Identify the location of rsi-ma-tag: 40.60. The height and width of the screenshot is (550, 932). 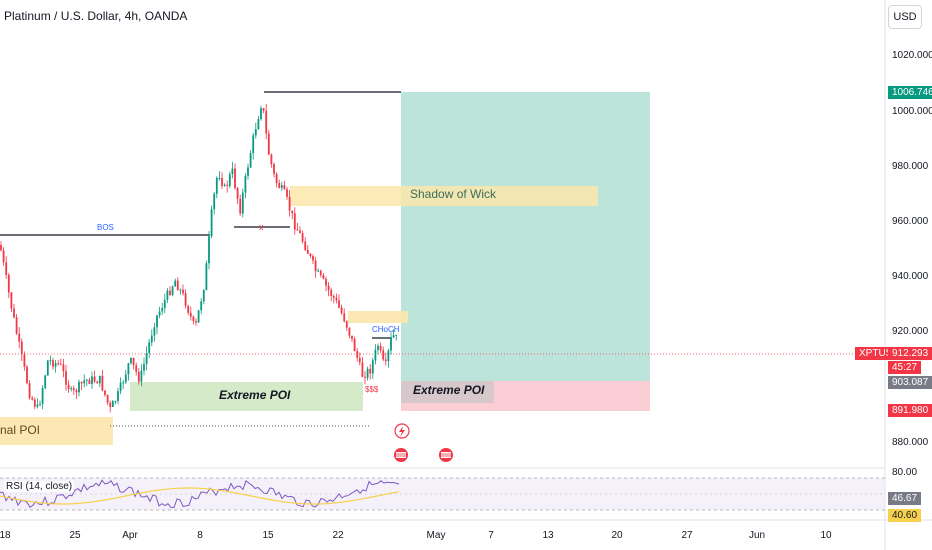
(905, 515).